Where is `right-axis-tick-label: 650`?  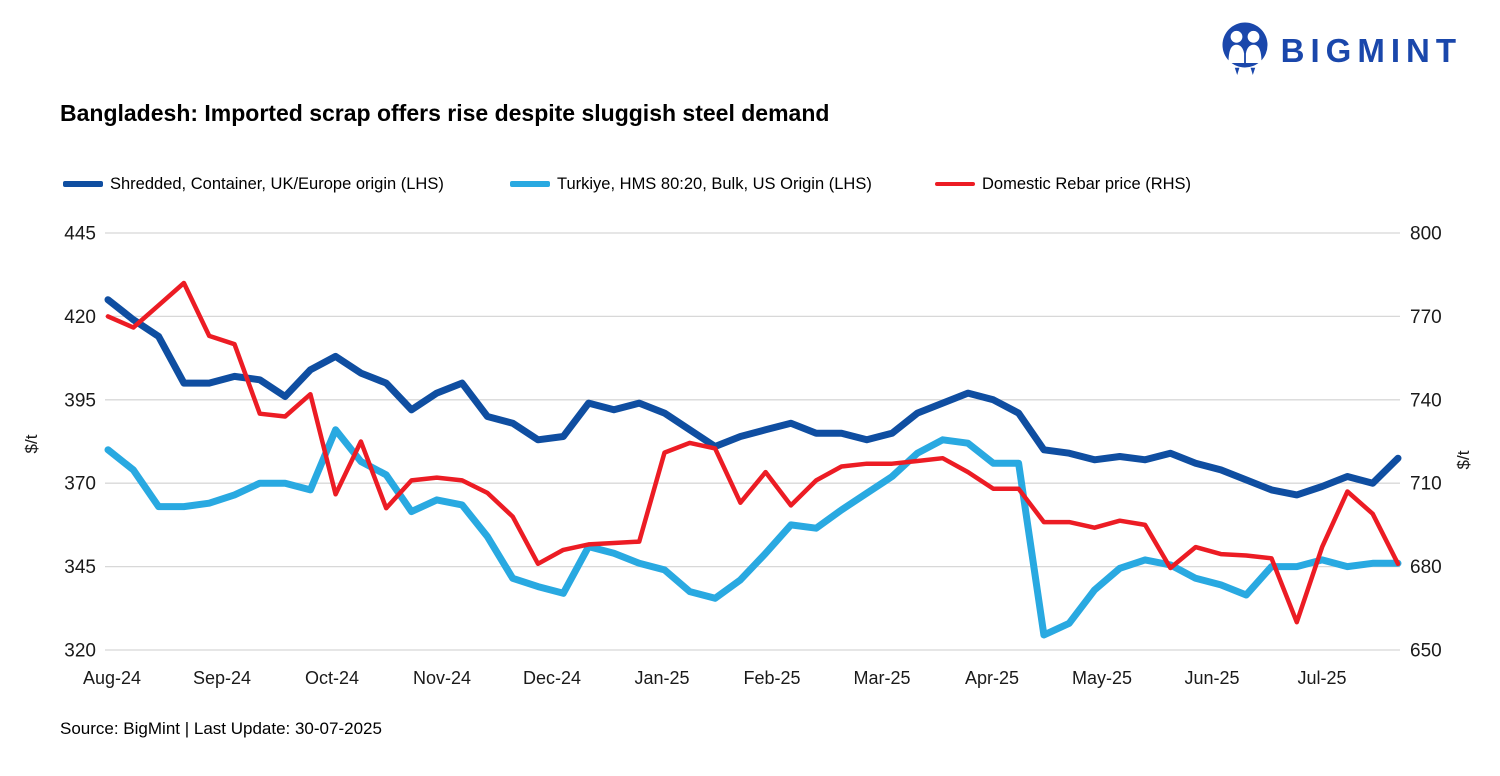
right-axis-tick-label: 650 is located at coordinates (1426, 651).